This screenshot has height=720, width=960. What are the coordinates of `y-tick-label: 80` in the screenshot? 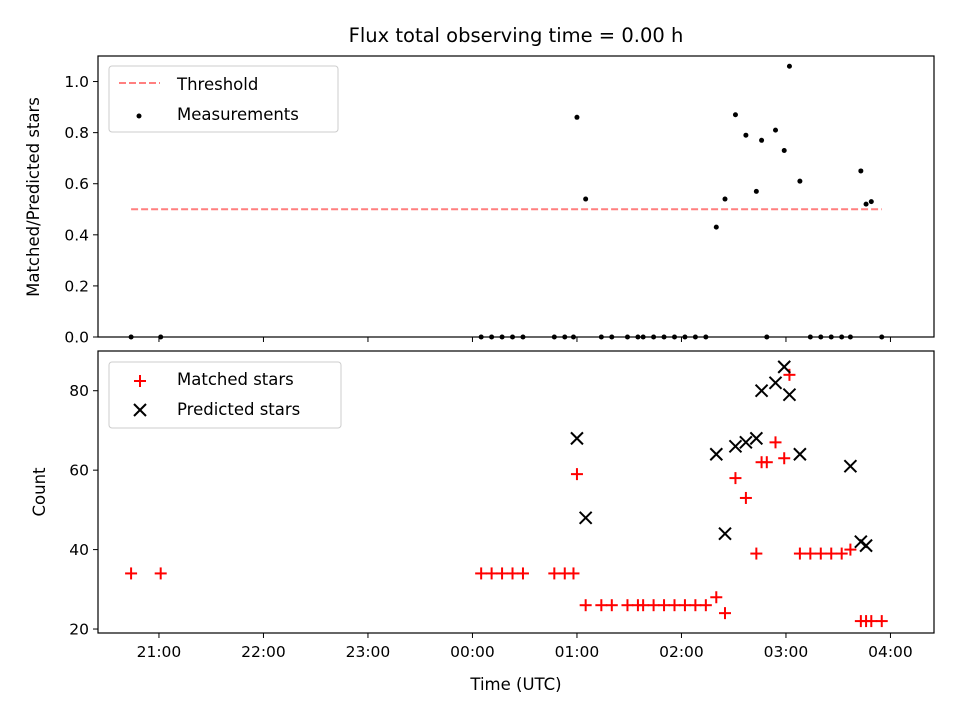 It's located at (79, 391).